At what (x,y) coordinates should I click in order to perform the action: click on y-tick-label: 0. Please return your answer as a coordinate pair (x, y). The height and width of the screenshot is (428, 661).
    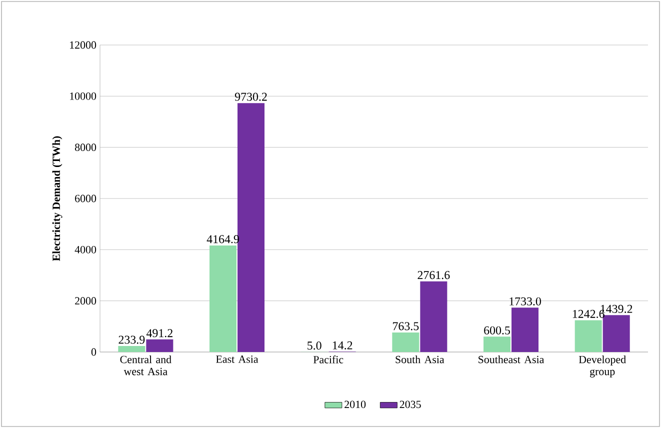
    Looking at the image, I should click on (93, 352).